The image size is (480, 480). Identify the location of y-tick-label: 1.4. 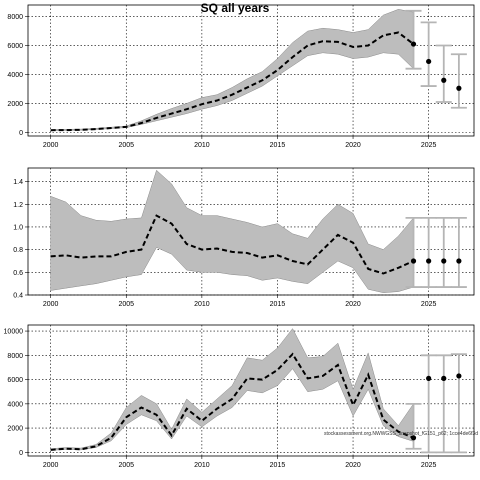
(18, 182).